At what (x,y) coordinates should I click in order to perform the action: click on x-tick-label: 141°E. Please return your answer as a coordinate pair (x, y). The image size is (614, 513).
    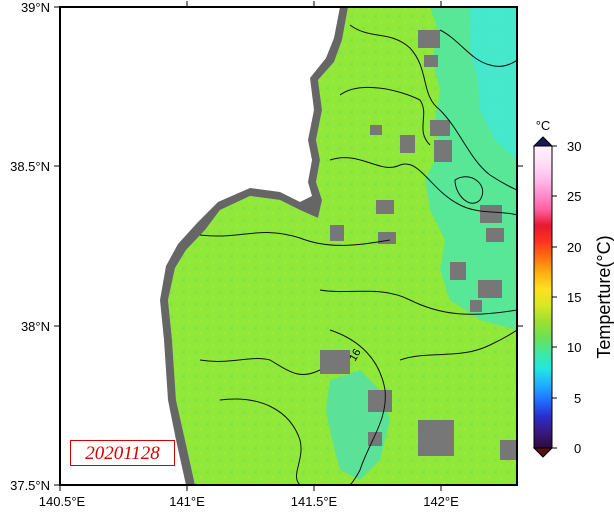
    Looking at the image, I should click on (187, 501).